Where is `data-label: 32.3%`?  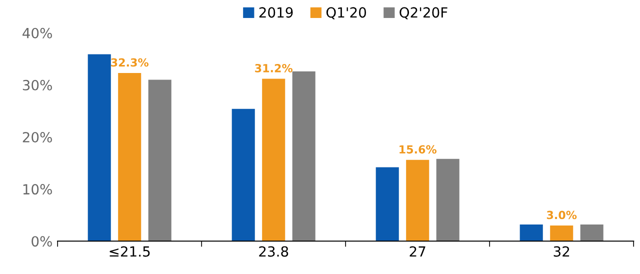 data-label: 32.3% is located at coordinates (130, 62).